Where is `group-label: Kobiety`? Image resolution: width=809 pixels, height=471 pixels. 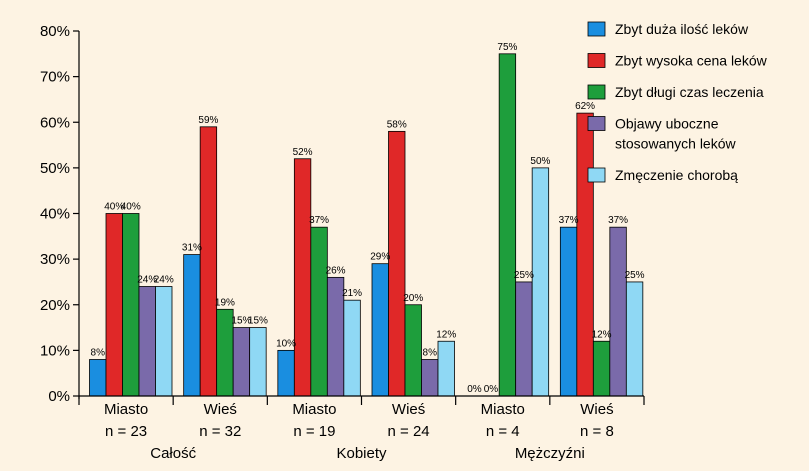 group-label: Kobiety is located at coordinates (361, 453).